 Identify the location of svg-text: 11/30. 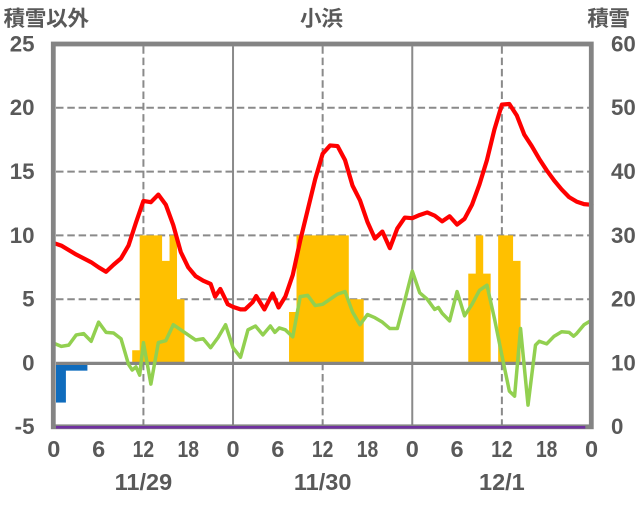
(323, 482).